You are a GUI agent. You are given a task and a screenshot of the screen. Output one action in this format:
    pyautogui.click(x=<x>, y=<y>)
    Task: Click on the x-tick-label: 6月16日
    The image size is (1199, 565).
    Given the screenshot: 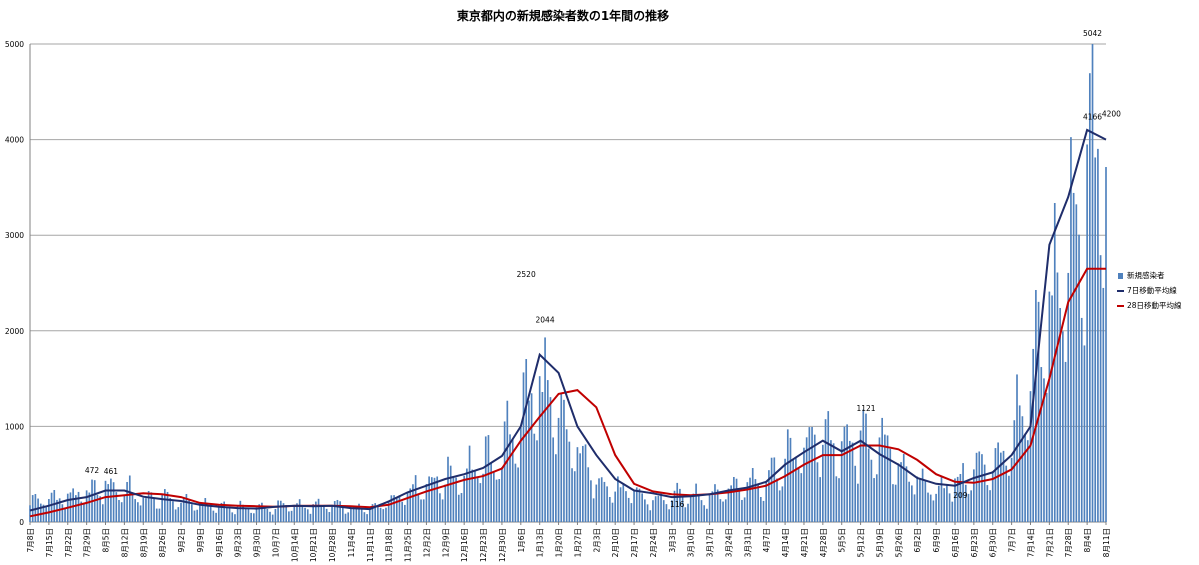 What is the action you would take?
    pyautogui.click(x=955, y=542)
    